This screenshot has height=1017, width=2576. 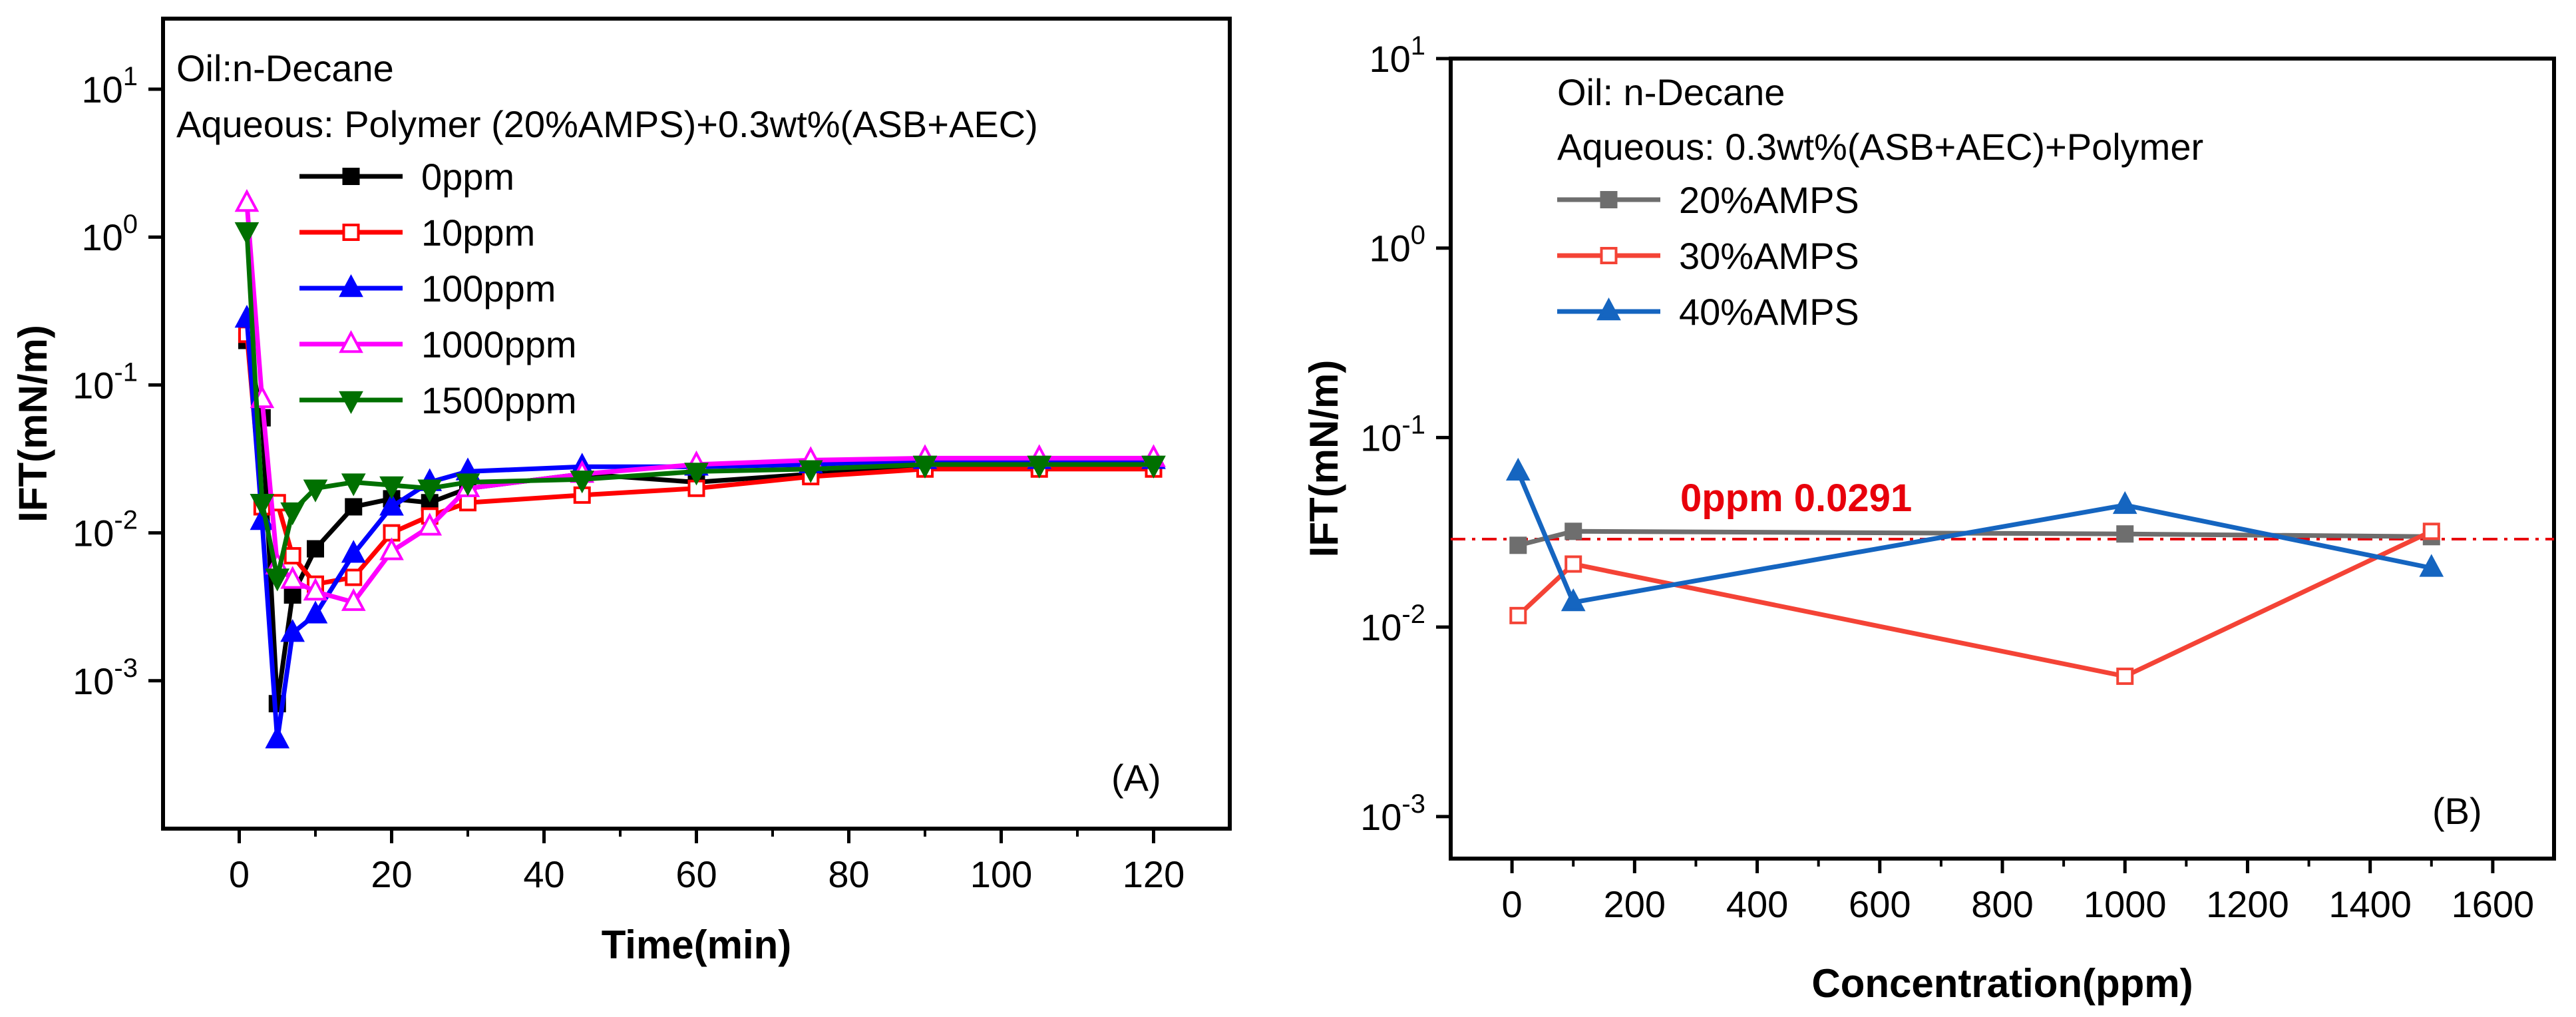 What do you see at coordinates (1671, 92) in the screenshot?
I see `annotation-text: Oil: n-Decane` at bounding box center [1671, 92].